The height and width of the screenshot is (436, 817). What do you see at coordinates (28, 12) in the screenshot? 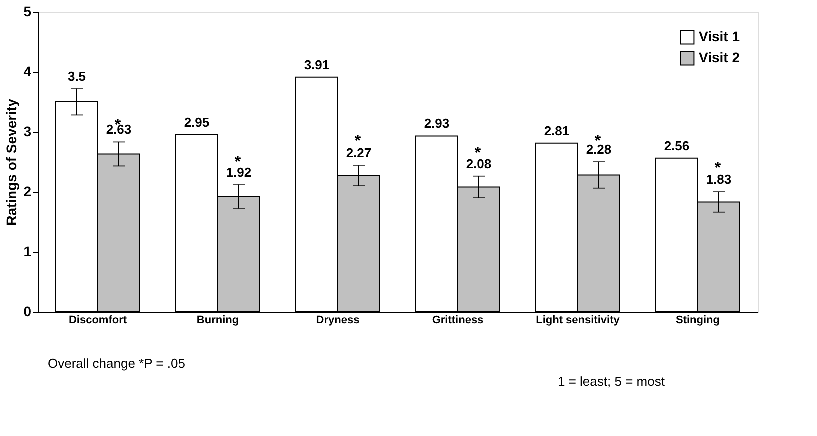
I see `y-tick-label: 5` at bounding box center [28, 12].